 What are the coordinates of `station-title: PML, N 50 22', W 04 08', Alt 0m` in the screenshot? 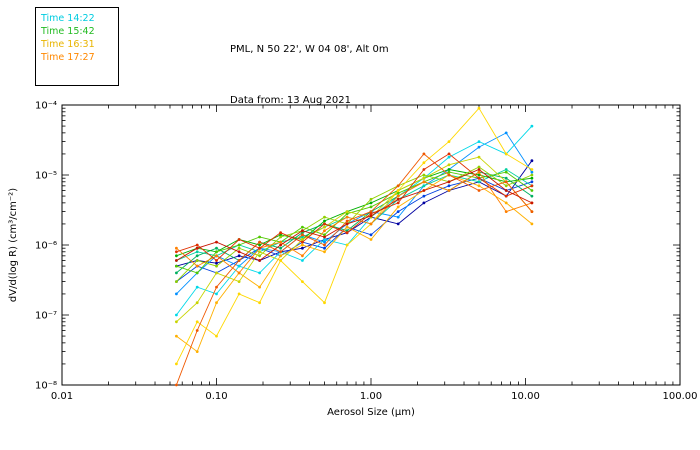 It's located at (309, 49).